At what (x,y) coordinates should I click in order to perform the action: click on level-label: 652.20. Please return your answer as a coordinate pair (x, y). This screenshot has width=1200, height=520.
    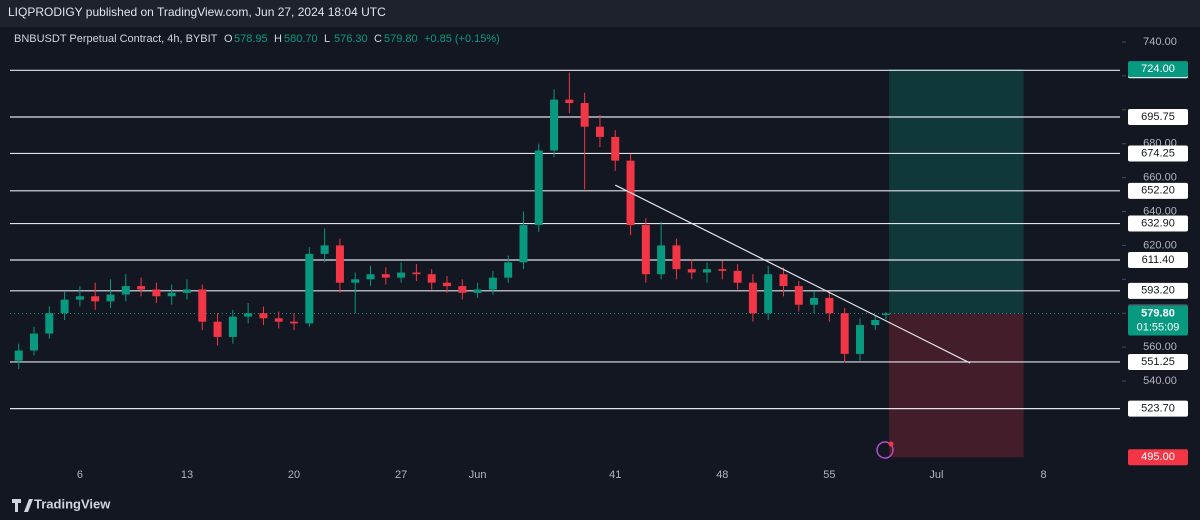
    Looking at the image, I should click on (1158, 191).